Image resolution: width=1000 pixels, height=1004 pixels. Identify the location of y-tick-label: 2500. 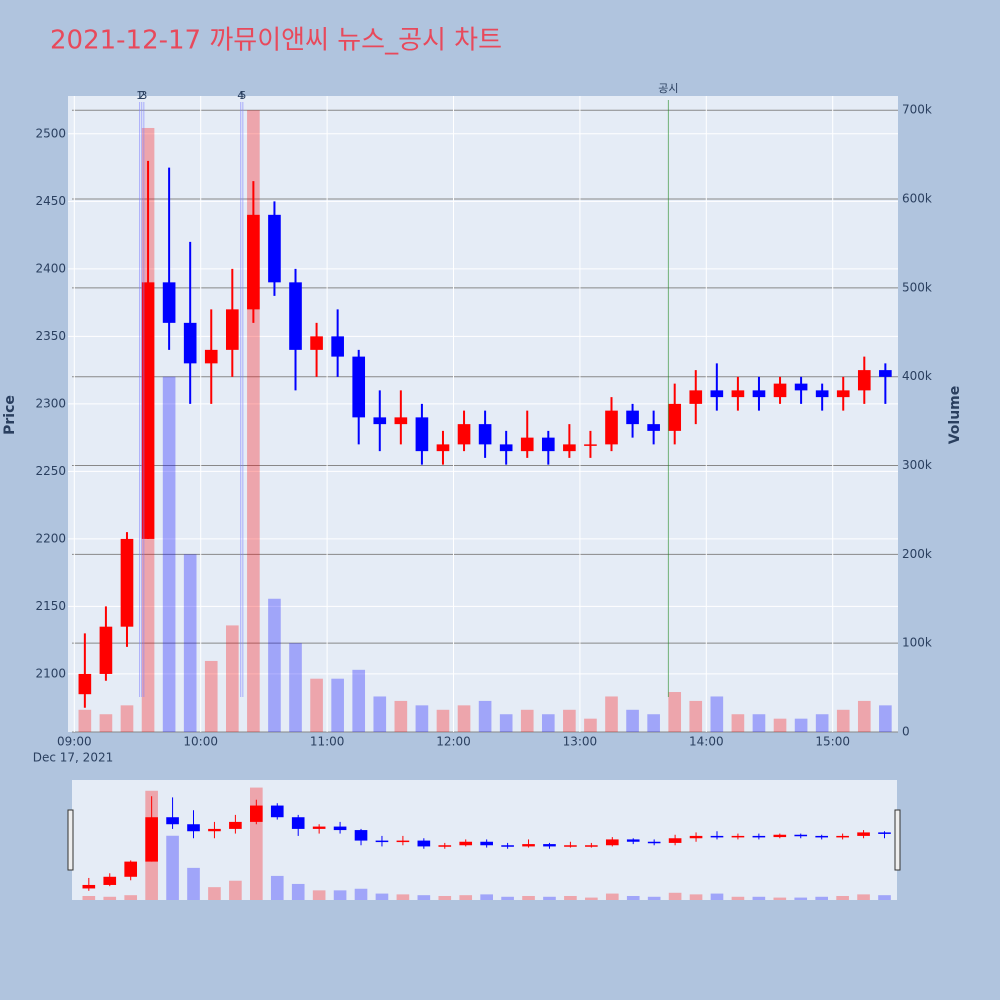
(50, 133).